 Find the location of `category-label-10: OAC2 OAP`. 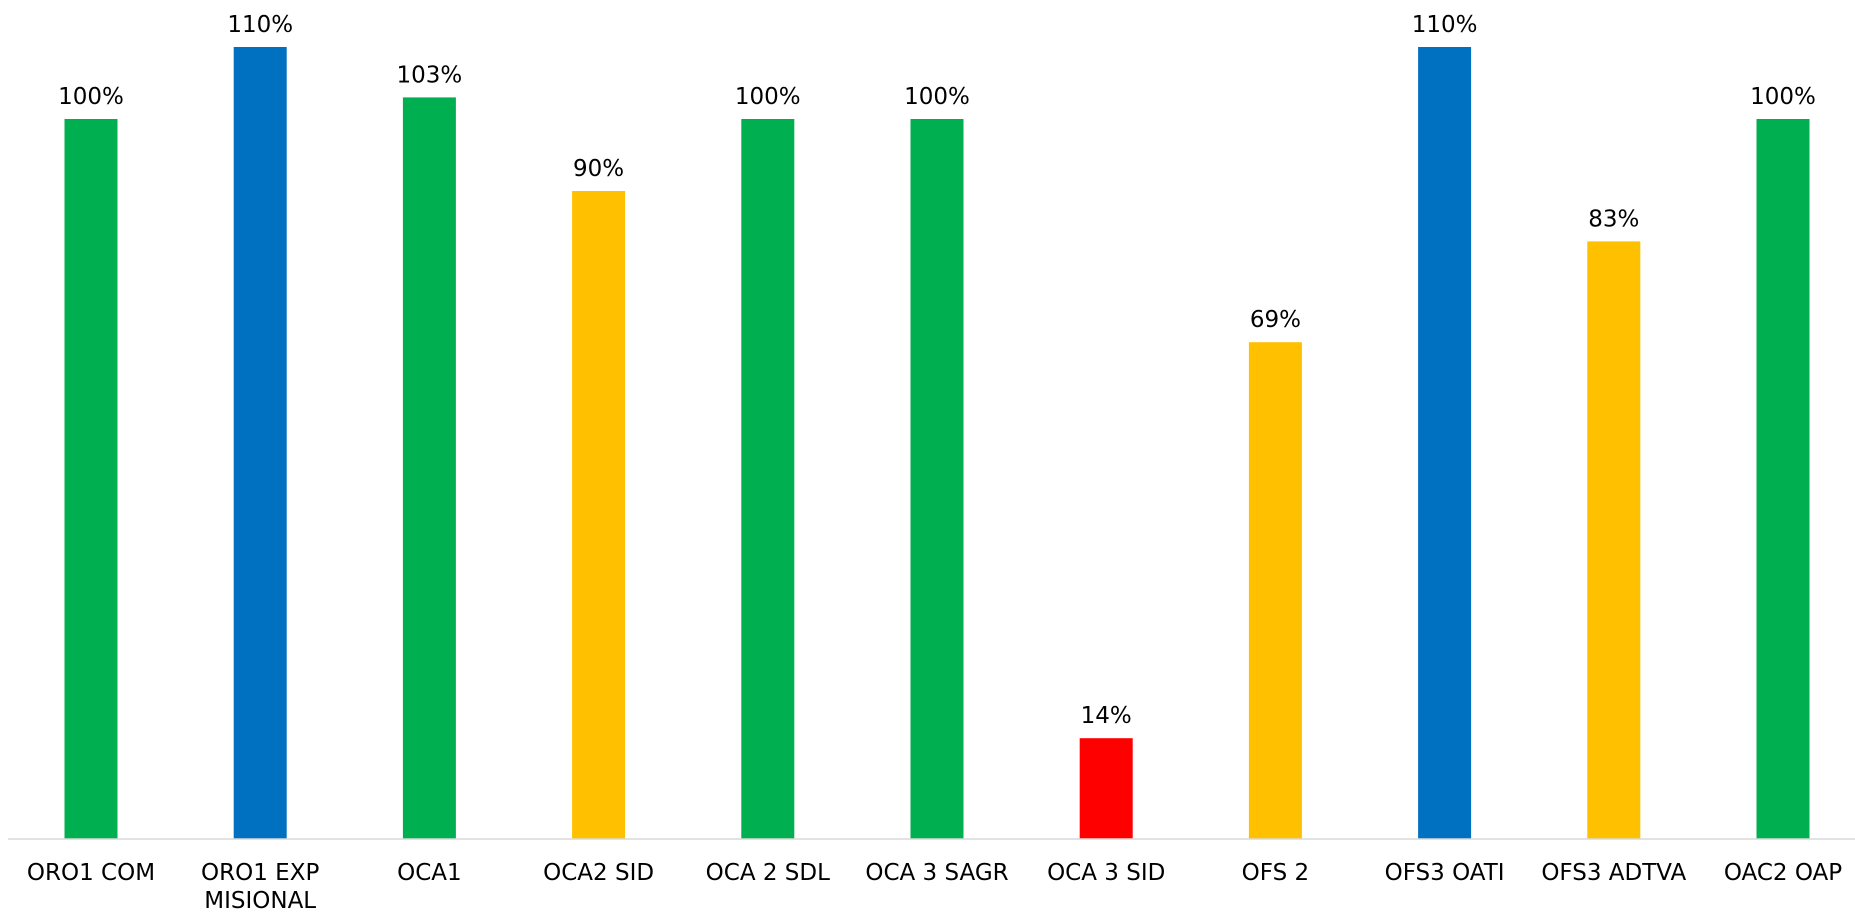

category-label-10: OAC2 OAP is located at coordinates (1783, 873).